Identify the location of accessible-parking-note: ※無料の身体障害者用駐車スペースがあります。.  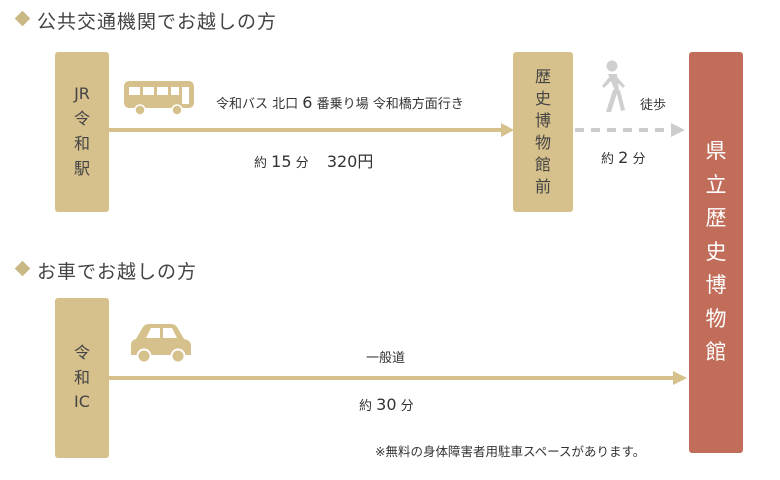
(510, 451).